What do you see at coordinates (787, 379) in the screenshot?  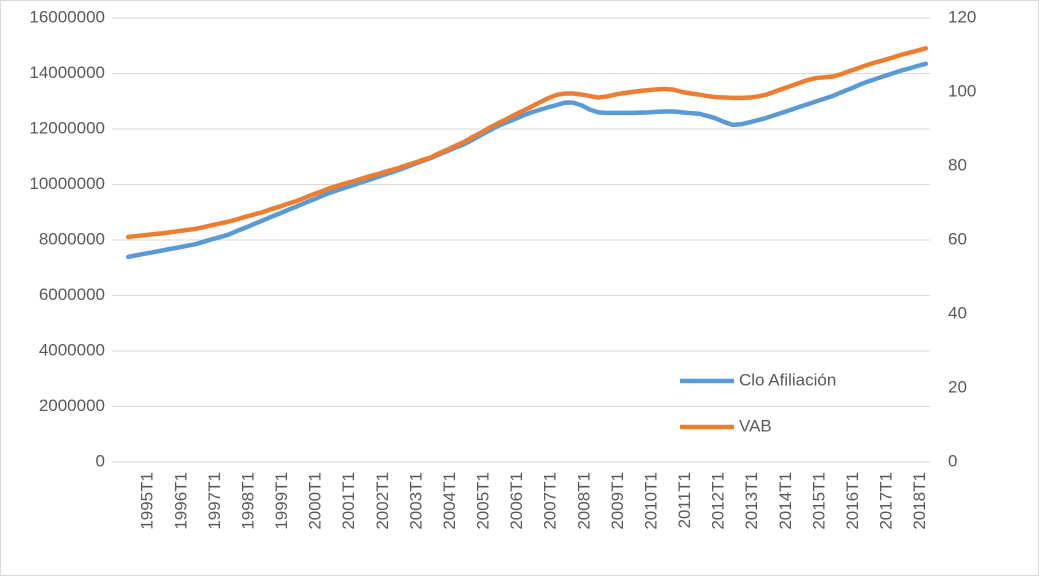 I see `legend-label: Clo Afiliación` at bounding box center [787, 379].